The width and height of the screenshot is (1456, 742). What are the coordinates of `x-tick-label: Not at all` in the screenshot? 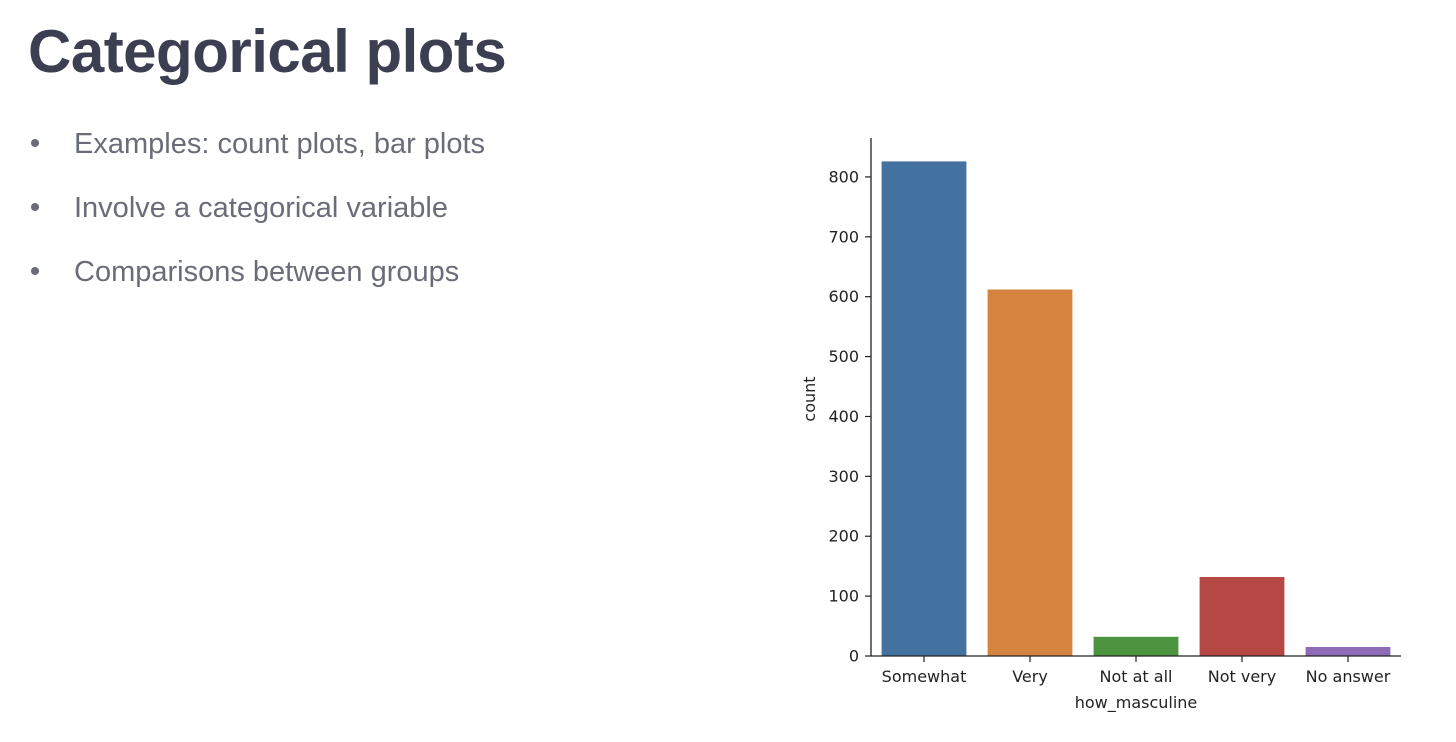 It's located at (1136, 676).